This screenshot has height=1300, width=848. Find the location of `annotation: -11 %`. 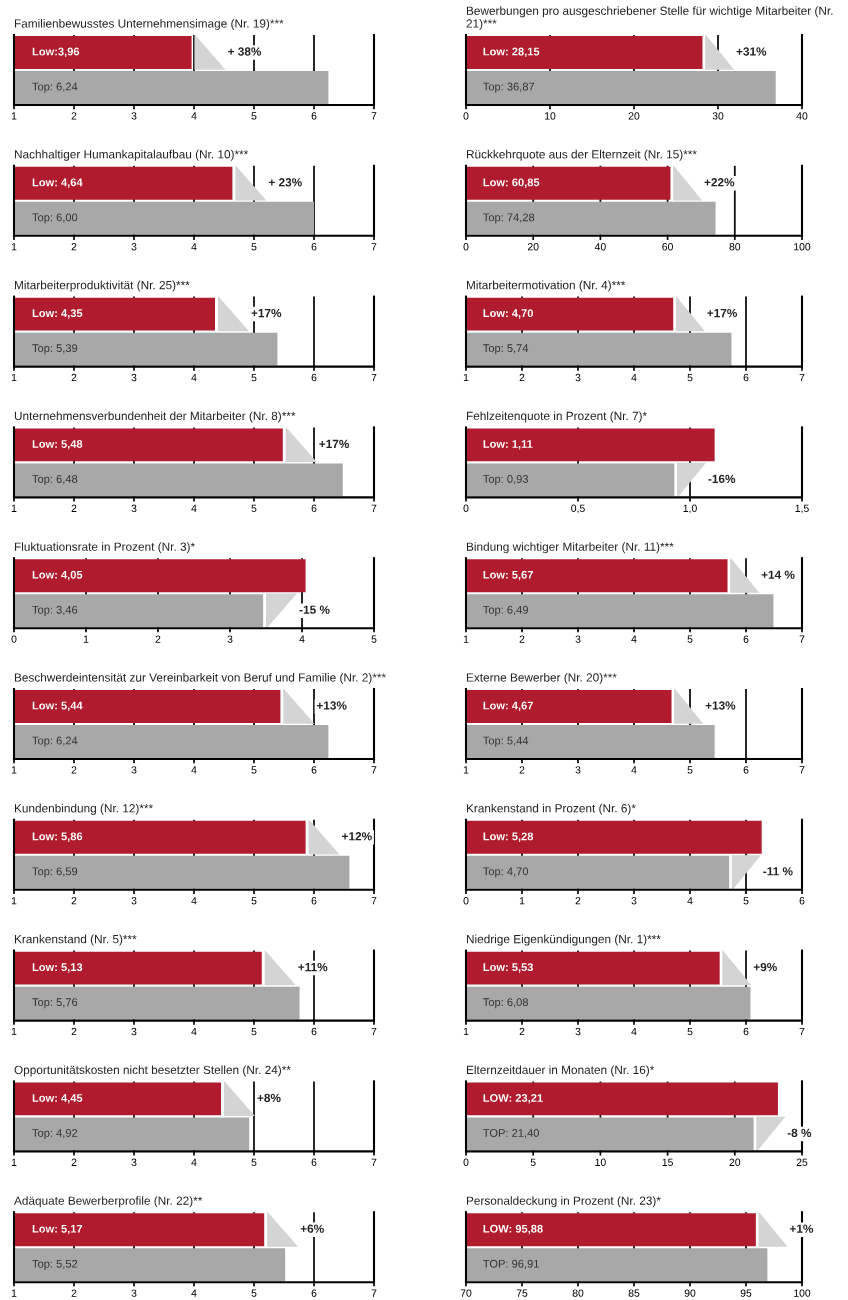

annotation: -11 % is located at coordinates (778, 871).